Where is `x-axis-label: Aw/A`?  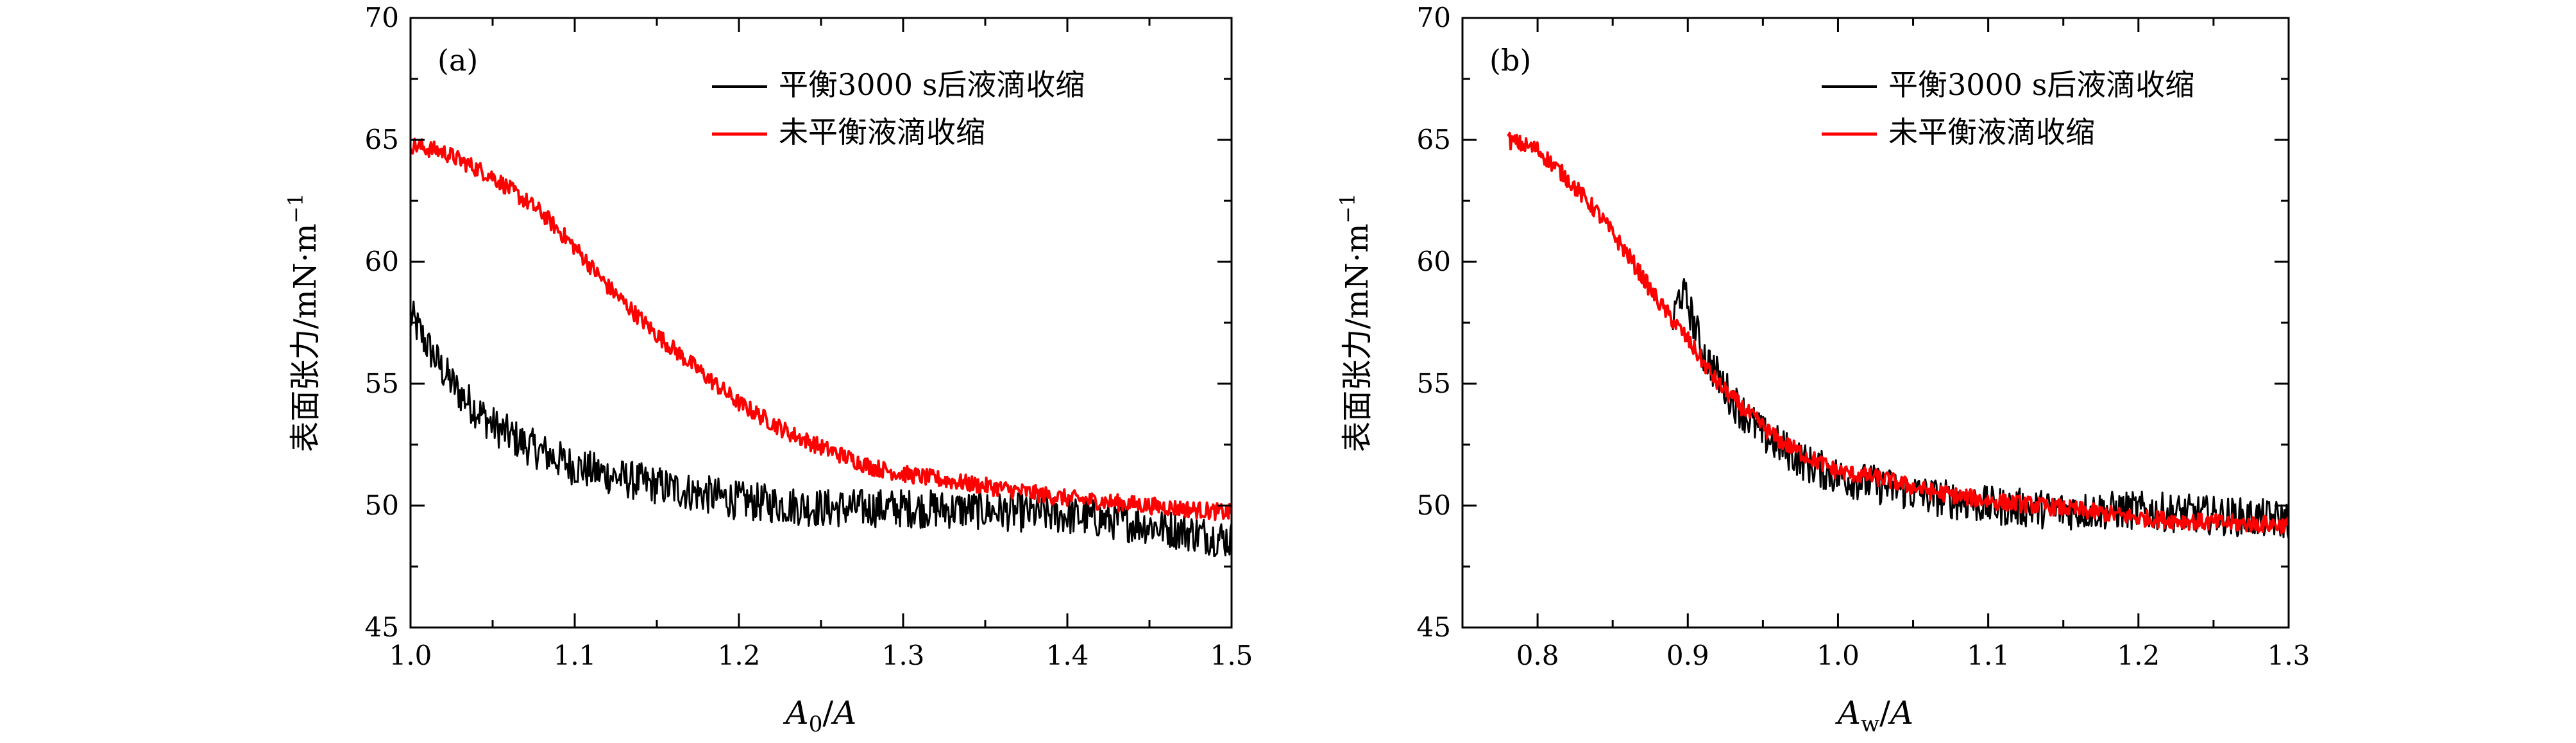 x-axis-label: Aw/A is located at coordinates (1874, 715).